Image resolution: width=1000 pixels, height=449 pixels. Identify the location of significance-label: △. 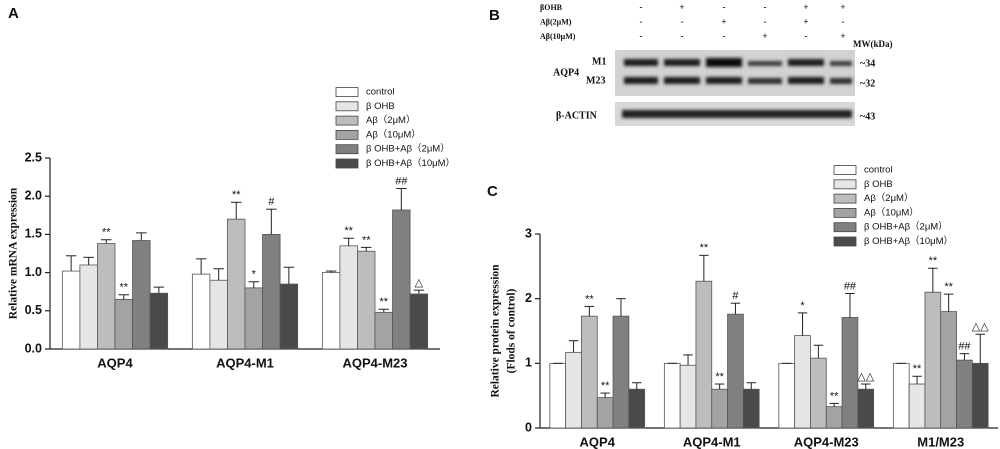
(419, 283).